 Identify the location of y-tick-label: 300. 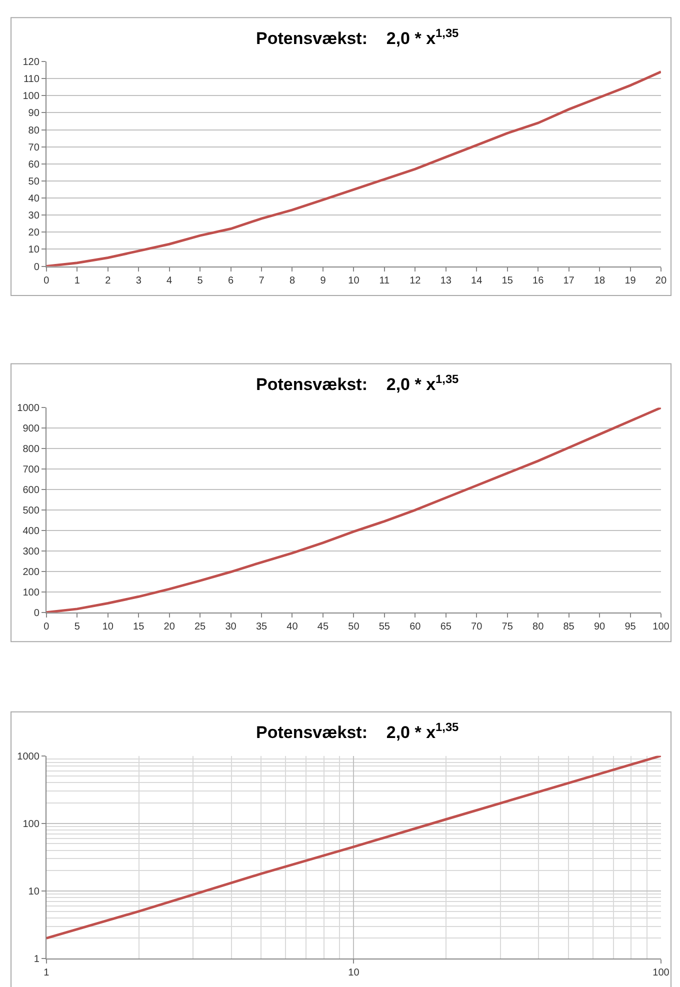
(31, 552).